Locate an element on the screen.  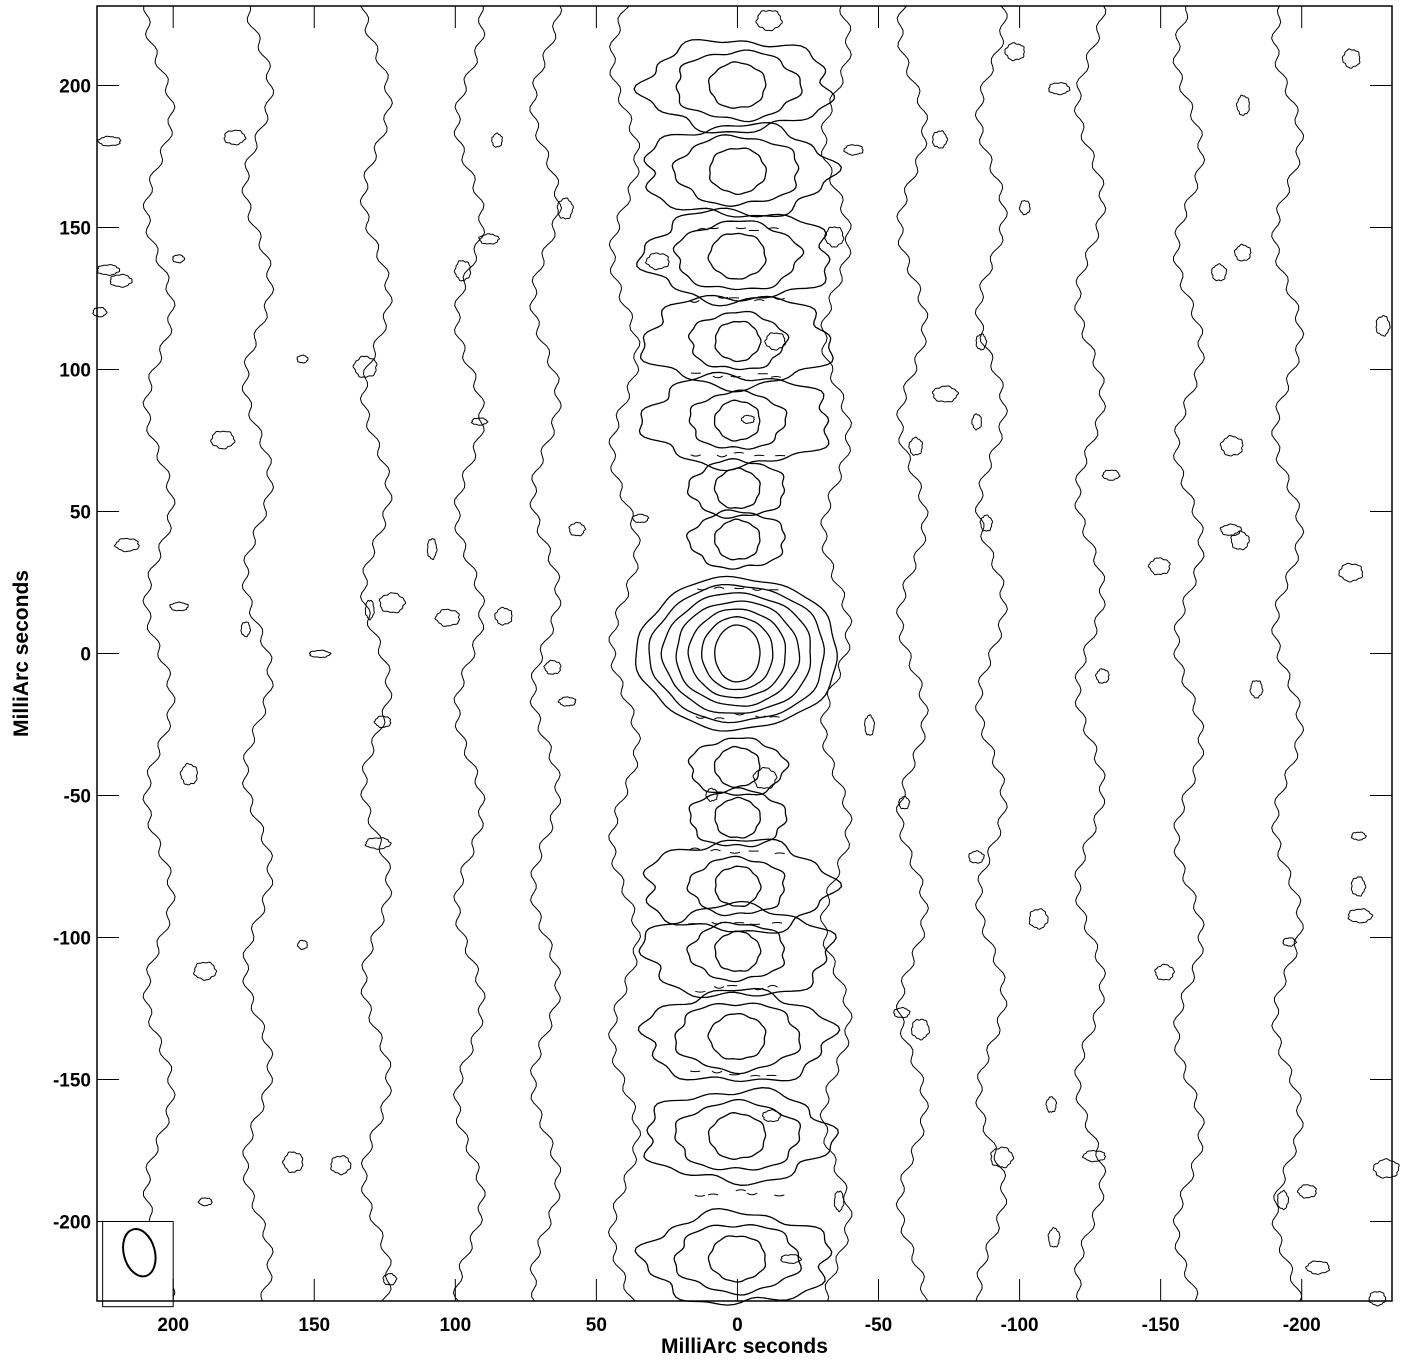
x-axis-title: MilliArc seconds is located at coordinates (744, 1346).